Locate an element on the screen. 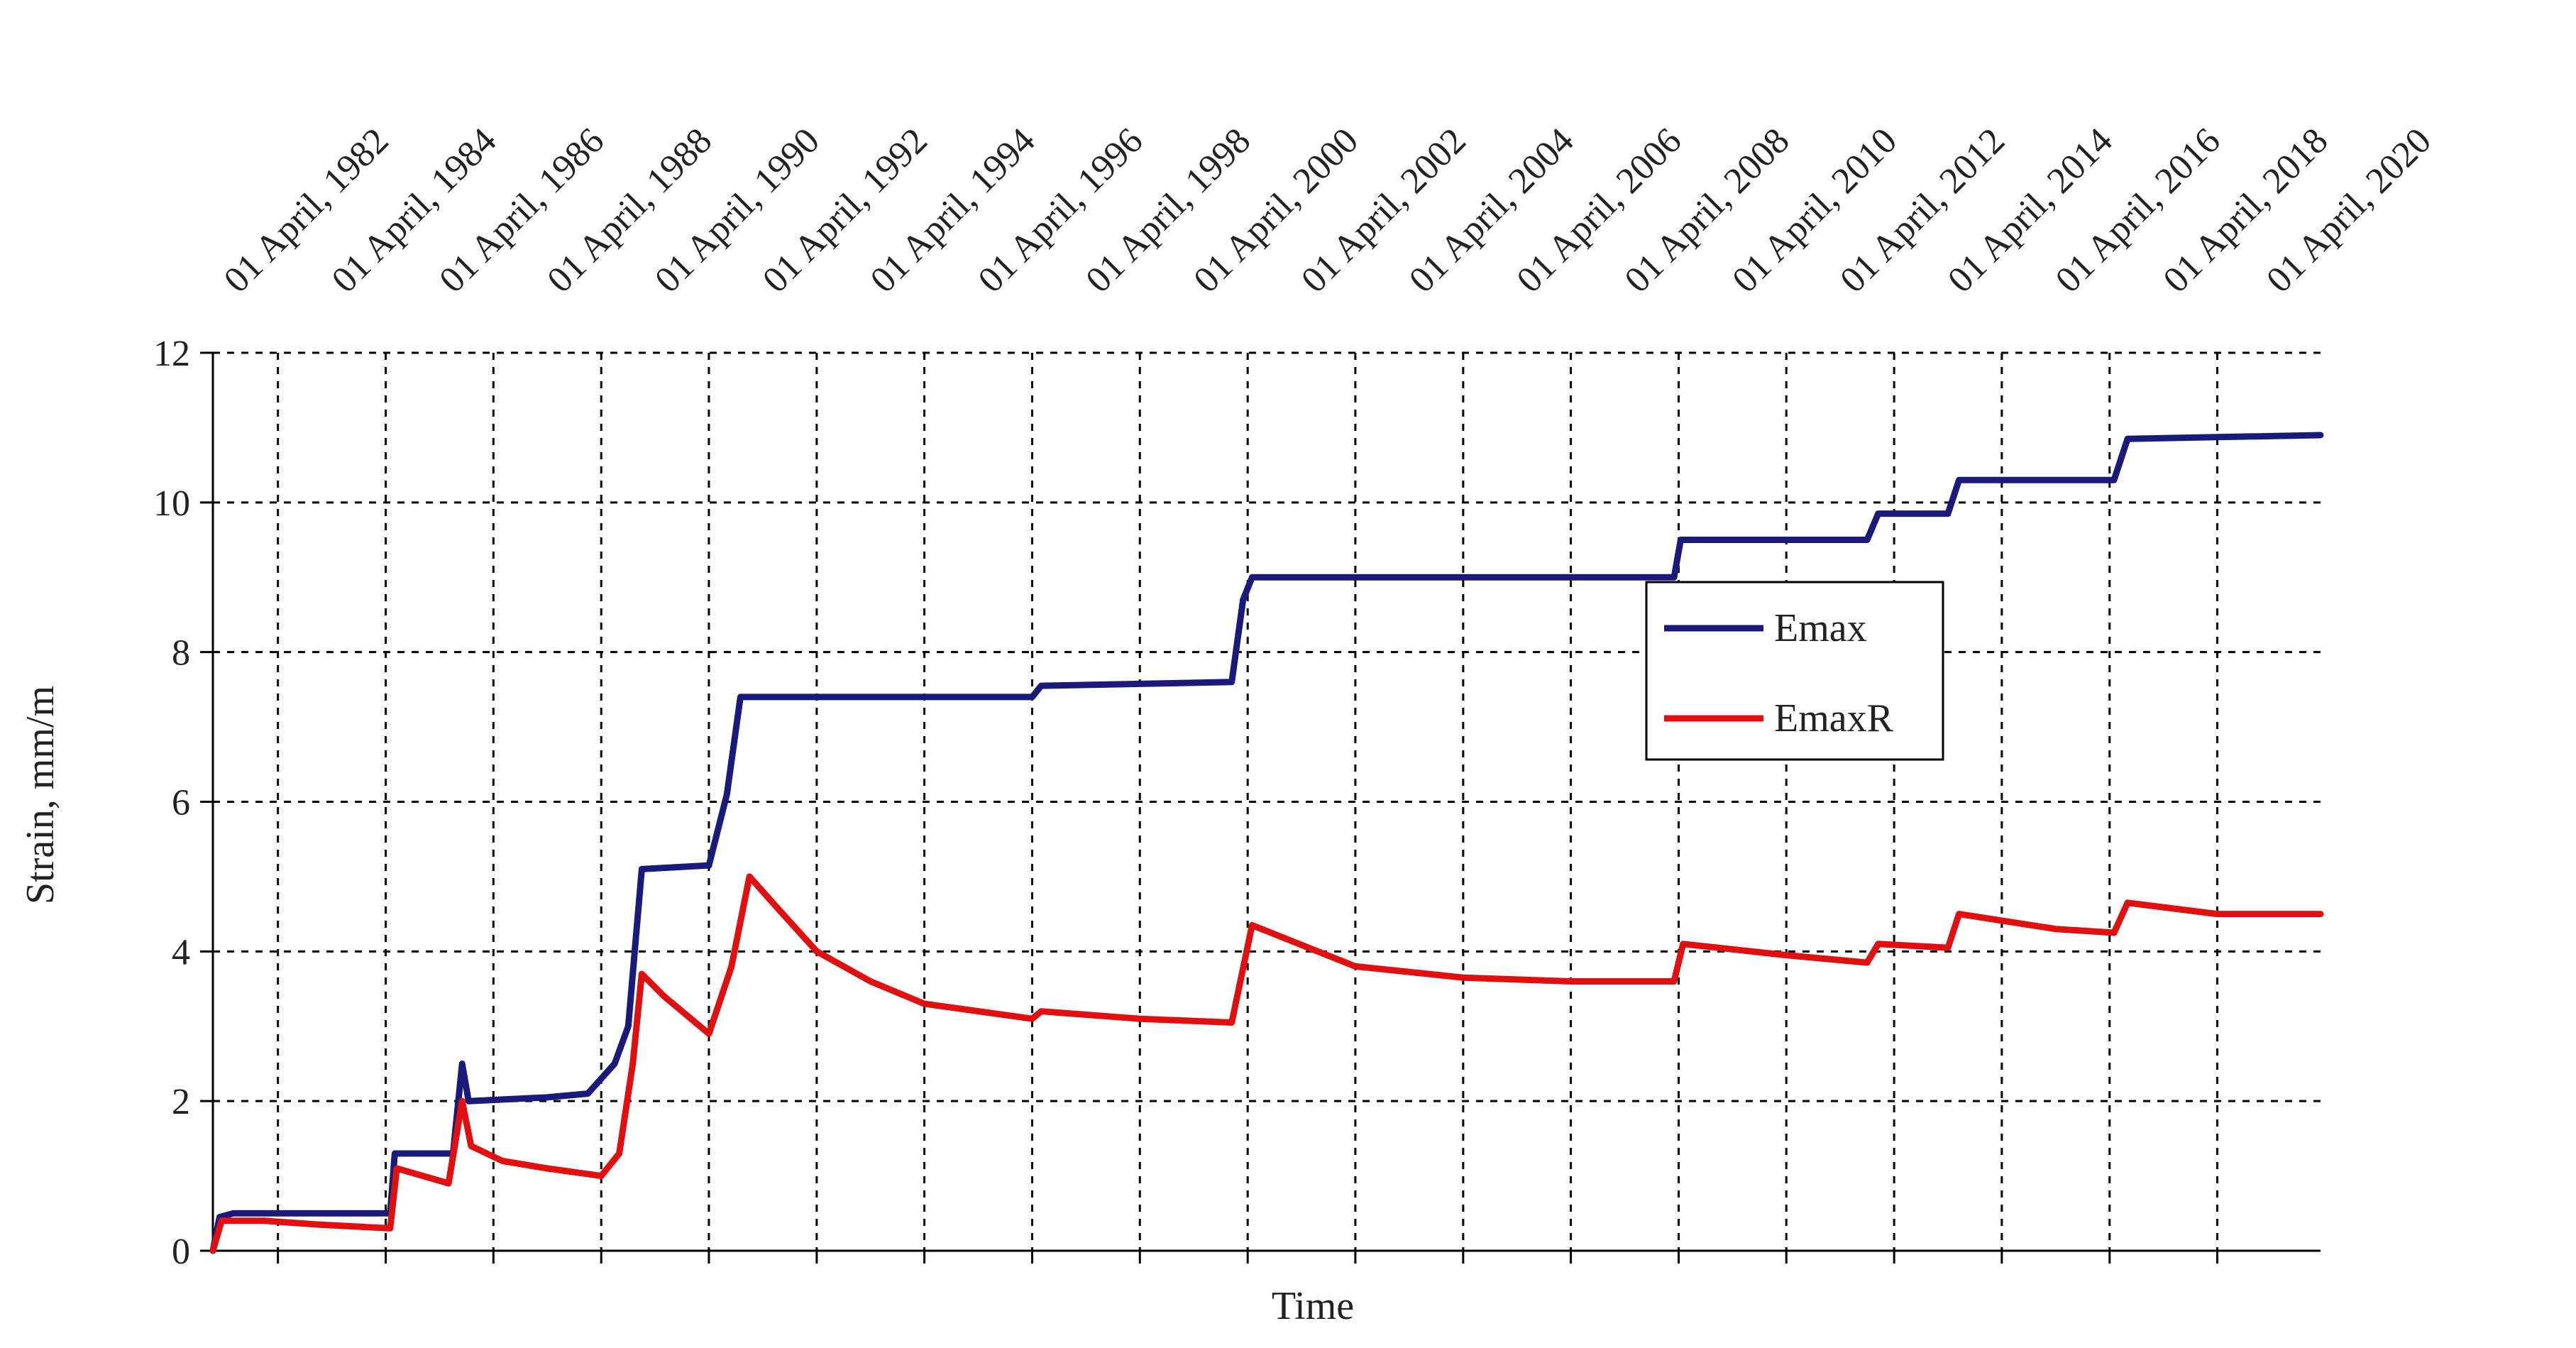 The width and height of the screenshot is (2576, 1348). y-tick-label: 4 is located at coordinates (181, 952).